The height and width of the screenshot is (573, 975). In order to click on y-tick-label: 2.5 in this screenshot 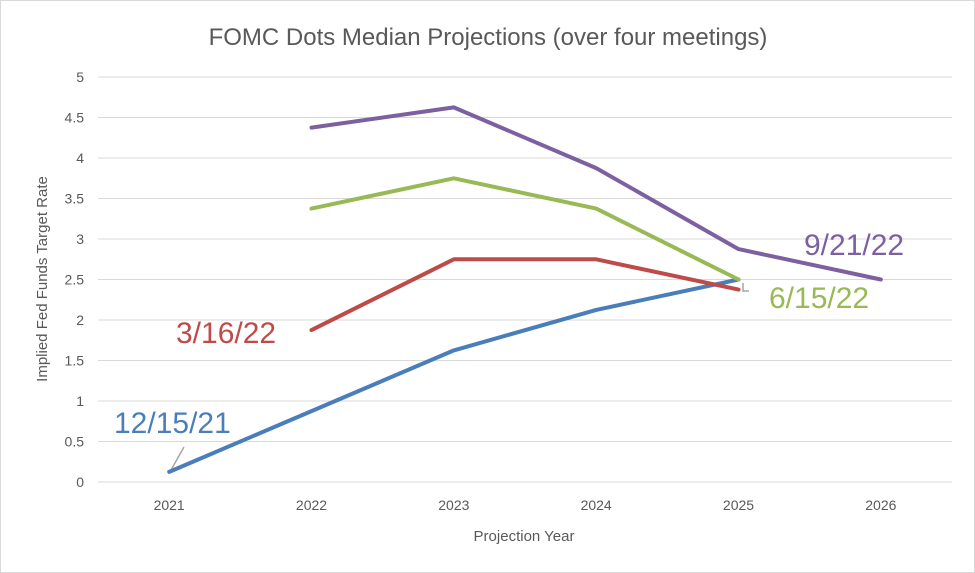, I will do `click(75, 280)`.